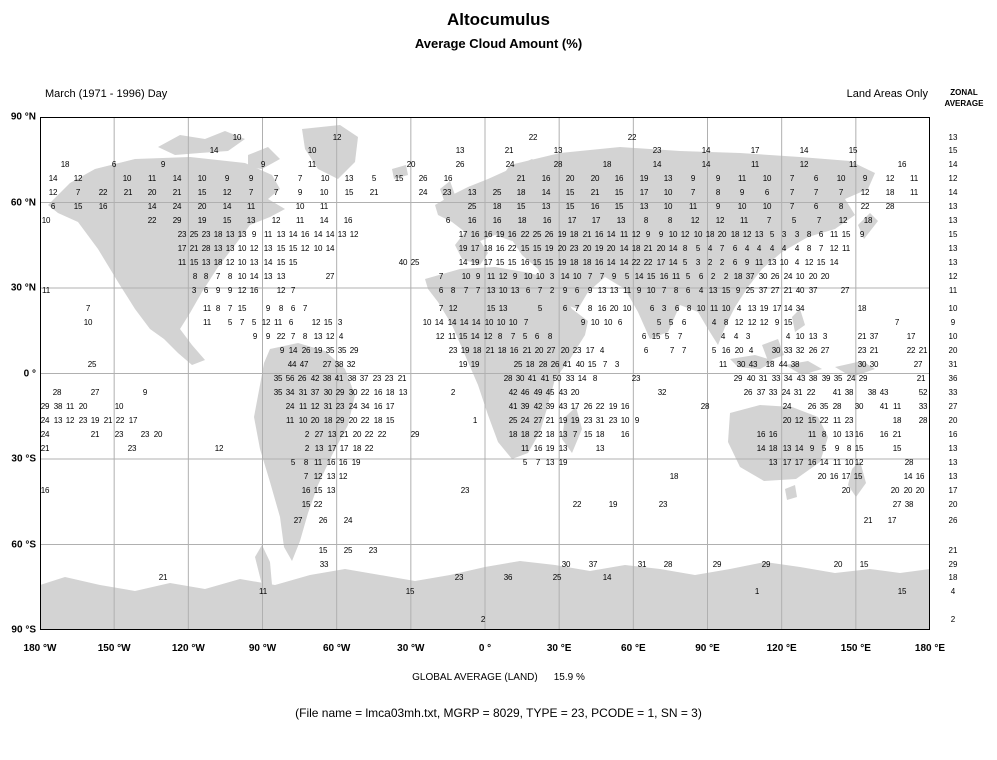 The image size is (997, 760). Describe the element at coordinates (797, 262) in the screenshot. I see `grid-value: 4` at that location.